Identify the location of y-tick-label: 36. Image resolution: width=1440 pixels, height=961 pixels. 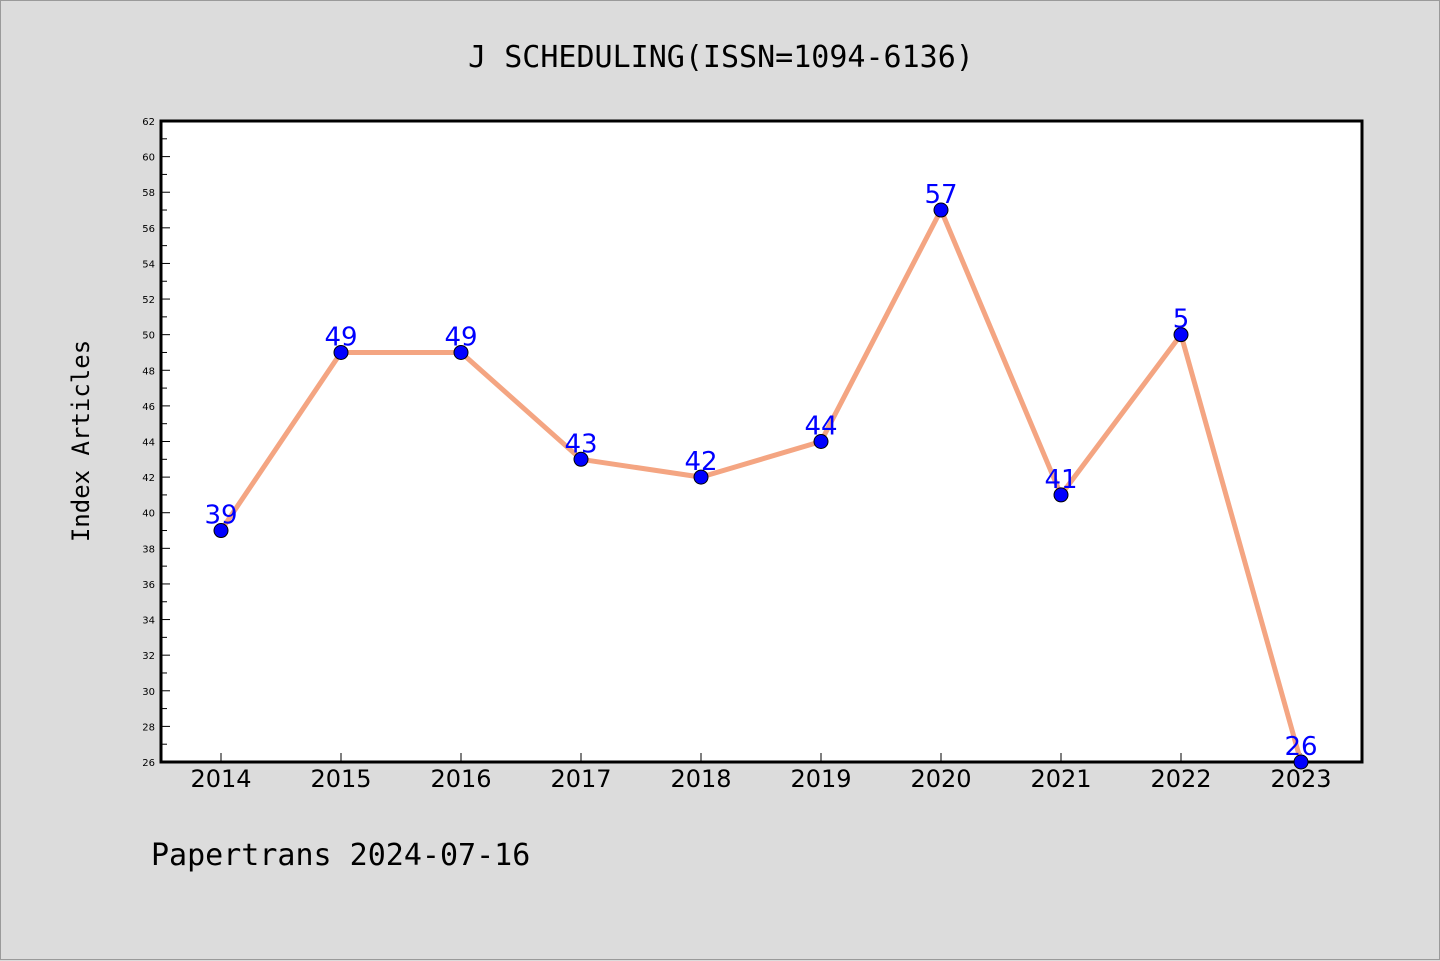
(148, 585).